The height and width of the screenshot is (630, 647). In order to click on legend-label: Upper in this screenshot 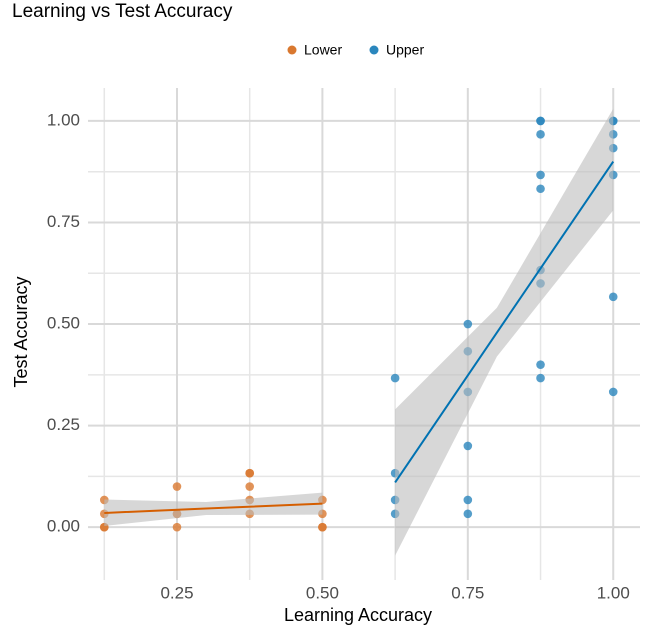, I will do `click(405, 50)`.